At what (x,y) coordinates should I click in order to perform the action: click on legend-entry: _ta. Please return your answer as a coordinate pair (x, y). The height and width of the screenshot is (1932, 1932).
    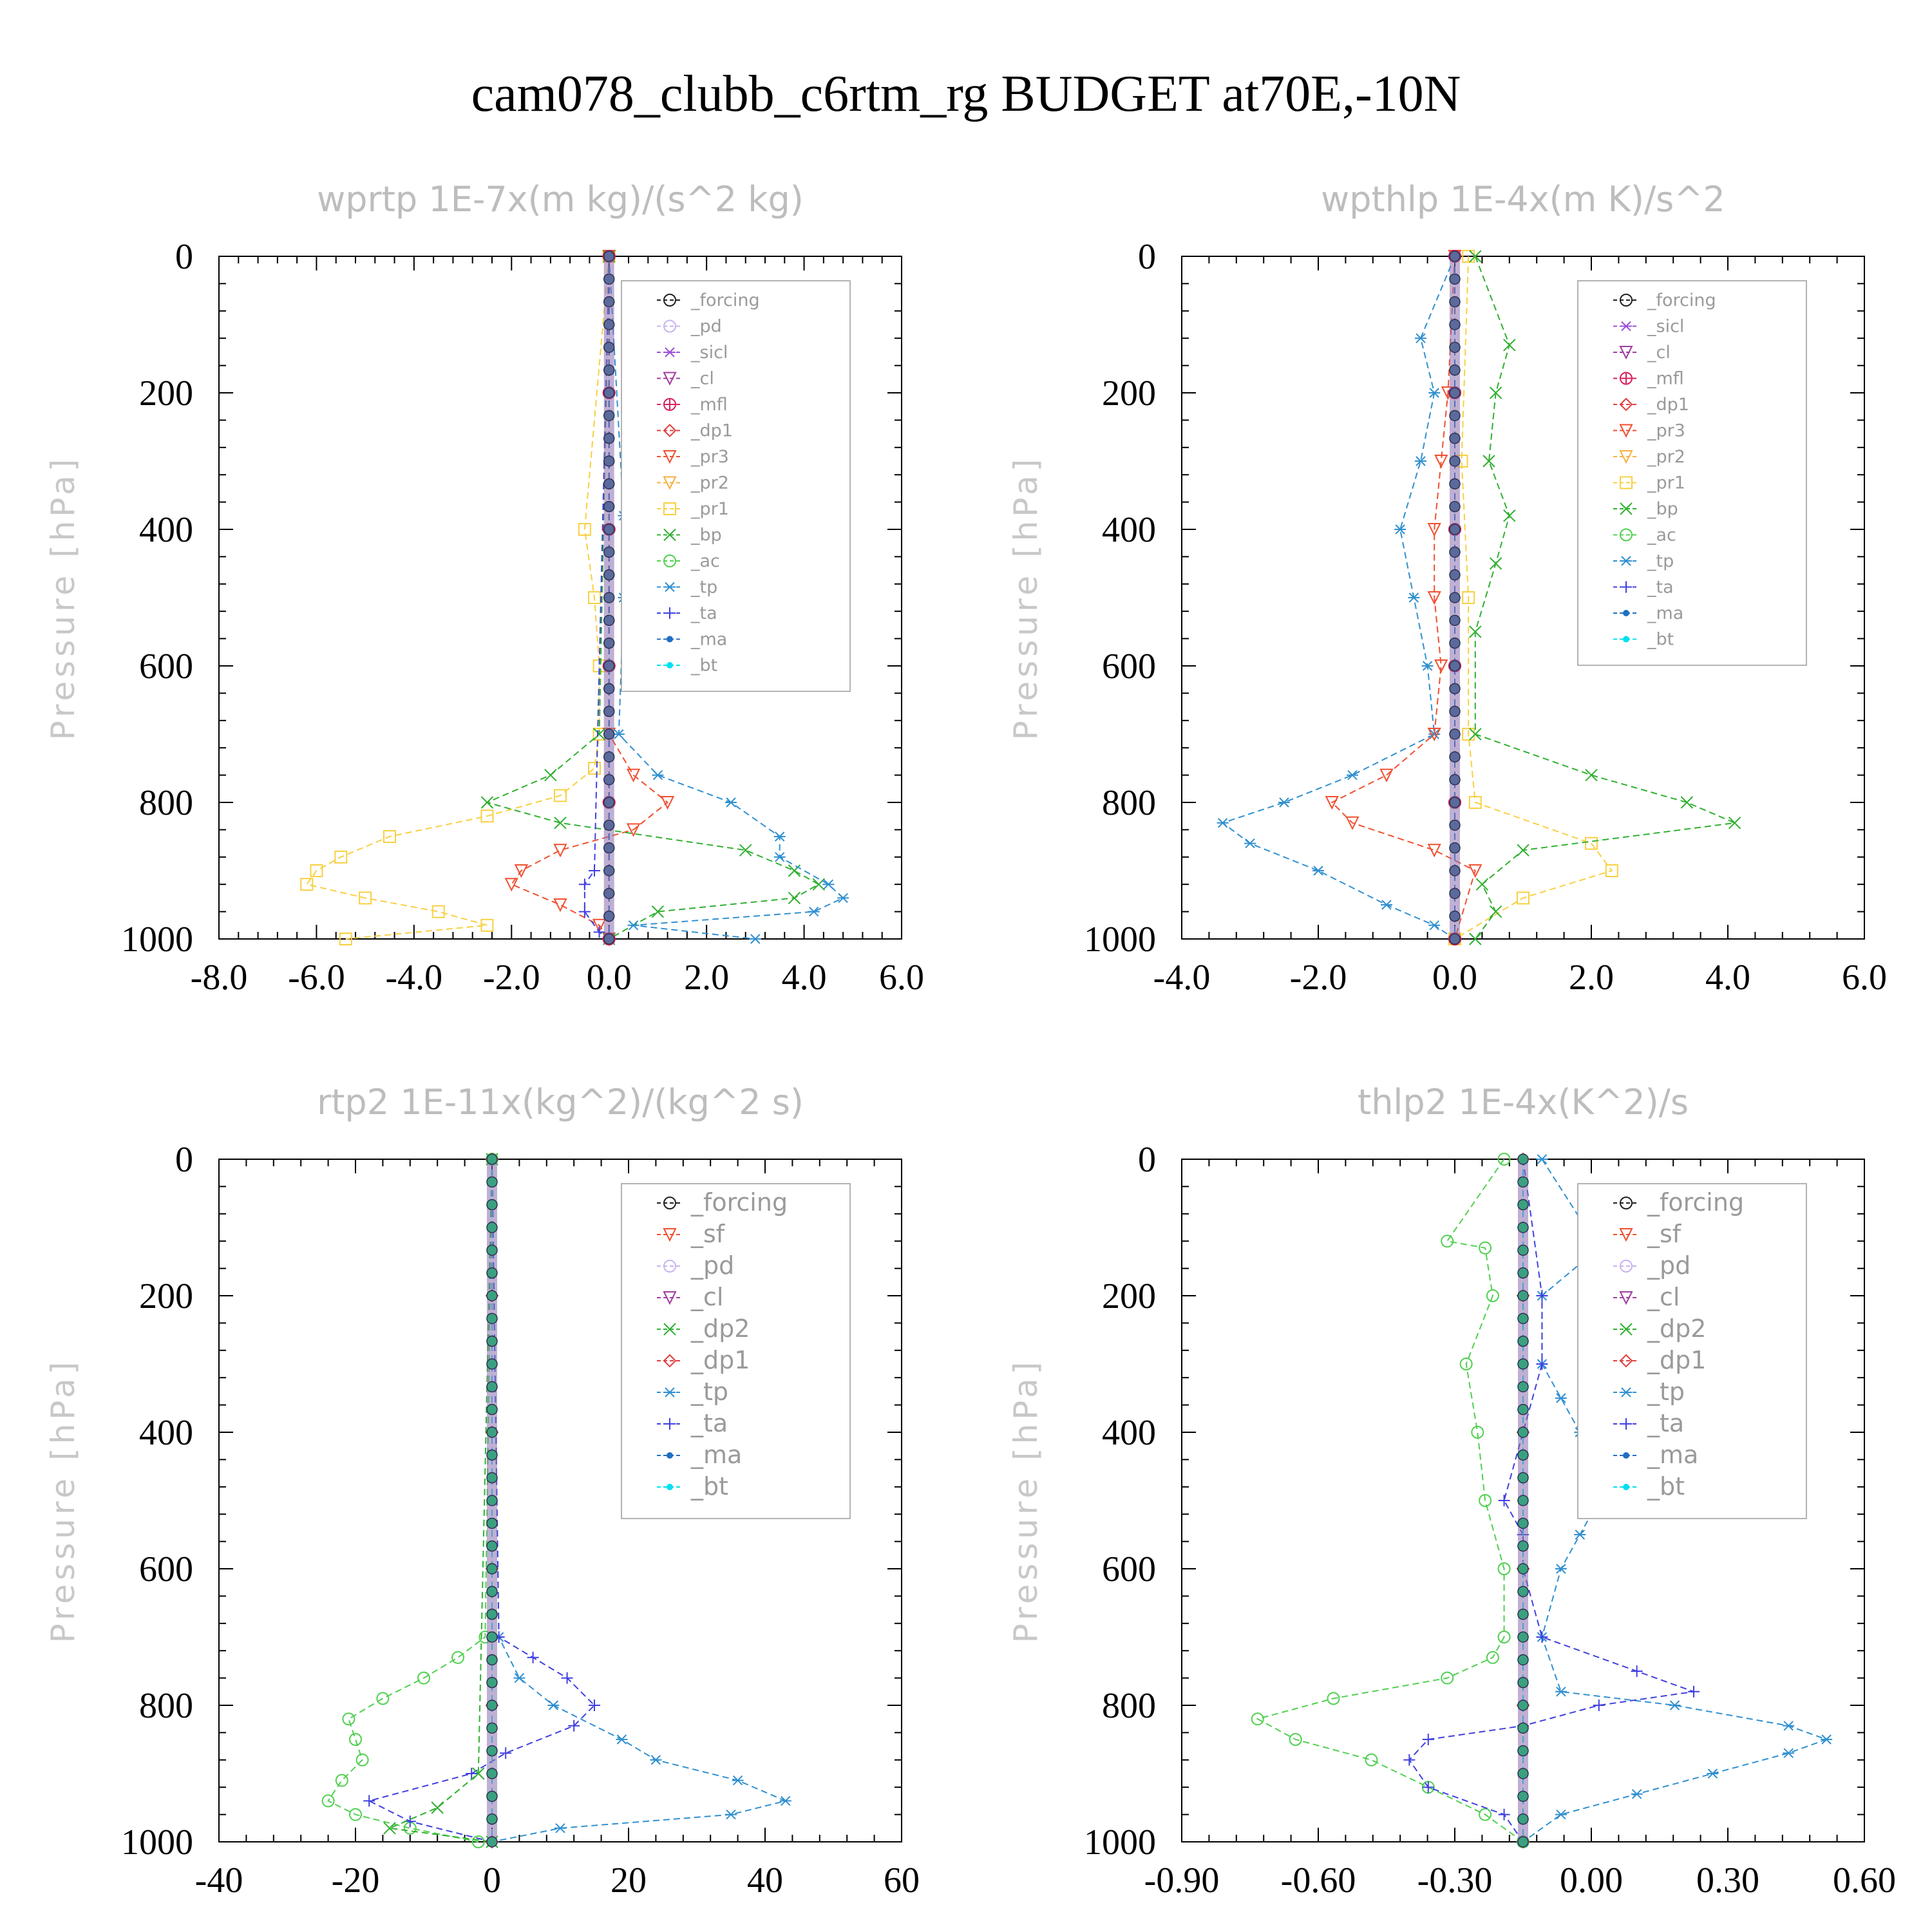
    Looking at the image, I should click on (1661, 588).